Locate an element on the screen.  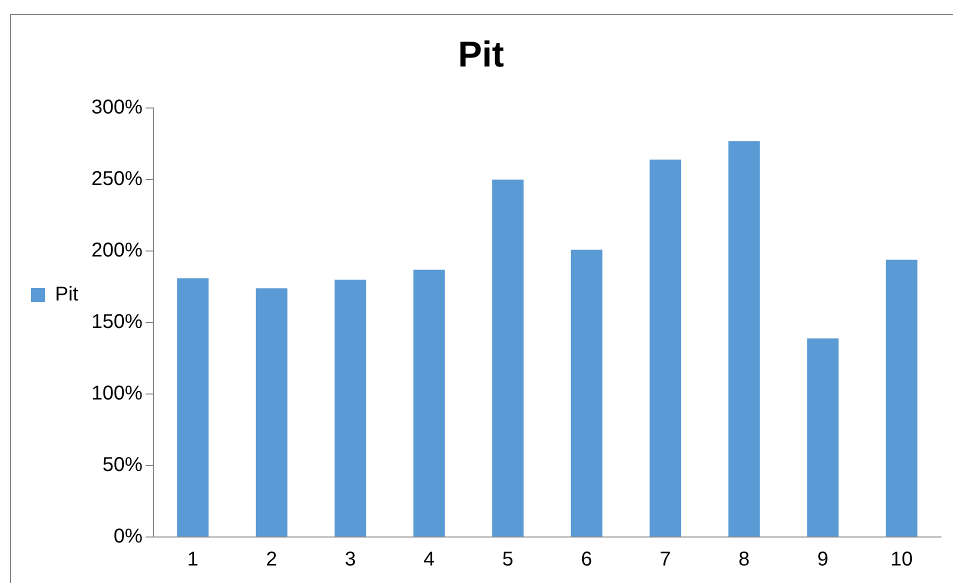
x-tick-label: 6 is located at coordinates (586, 559).